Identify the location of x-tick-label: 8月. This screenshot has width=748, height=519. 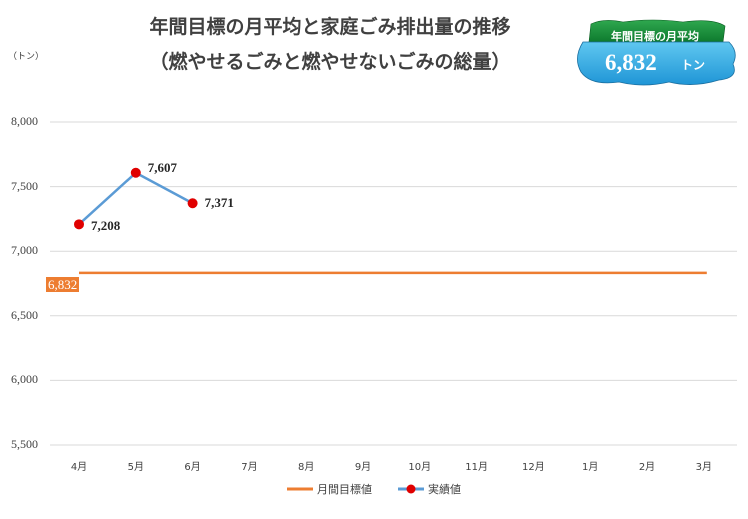
(306, 467).